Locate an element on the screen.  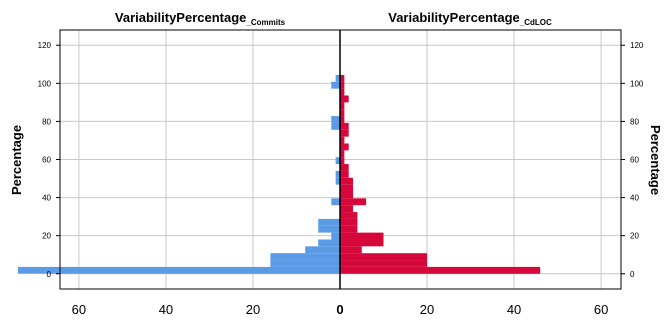
right-panel-title: VariabilityPercentage_CdLOC is located at coordinates (470, 18).